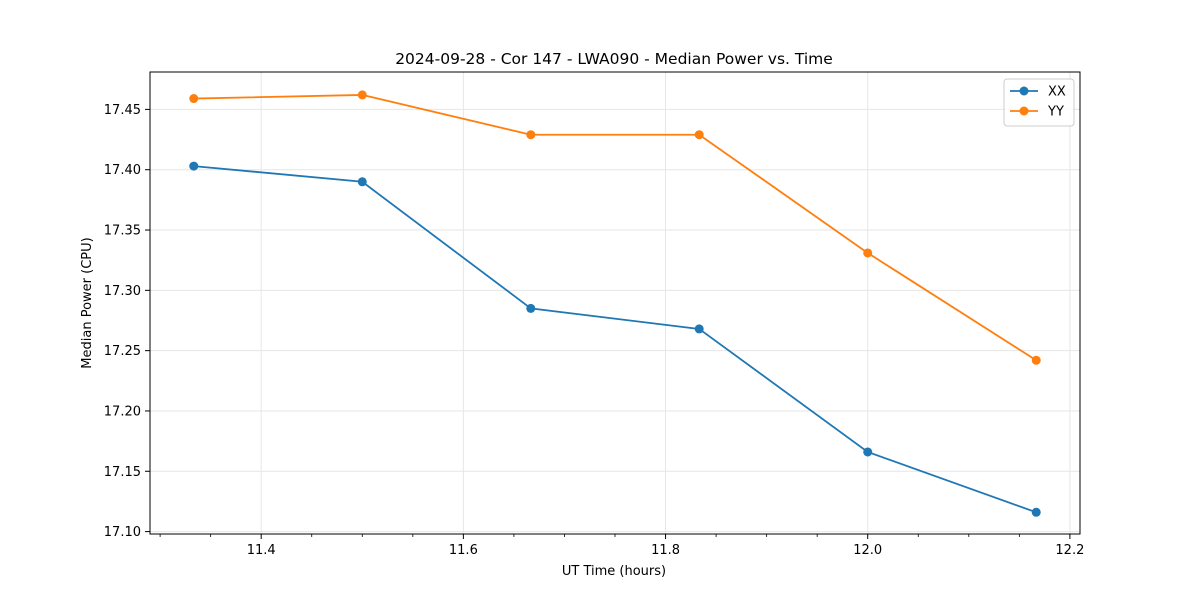 The image size is (1200, 600). Describe the element at coordinates (87, 302) in the screenshot. I see `y-axis-label: Median Power (CPU)` at that location.